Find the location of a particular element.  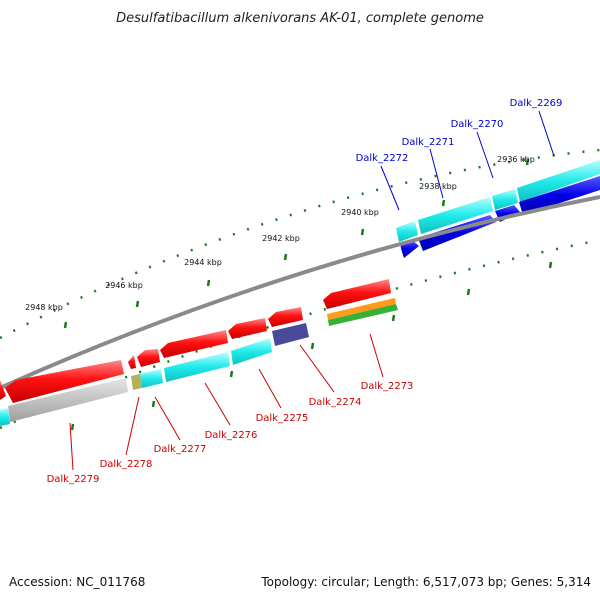

gene-label-dalk-2270: Dalk_2270 is located at coordinates (477, 124).